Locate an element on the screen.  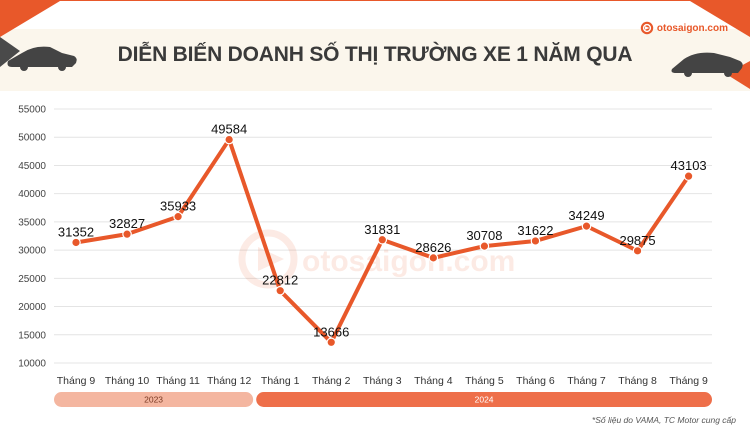
otosaigon-logo-icon is located at coordinates (647, 28).